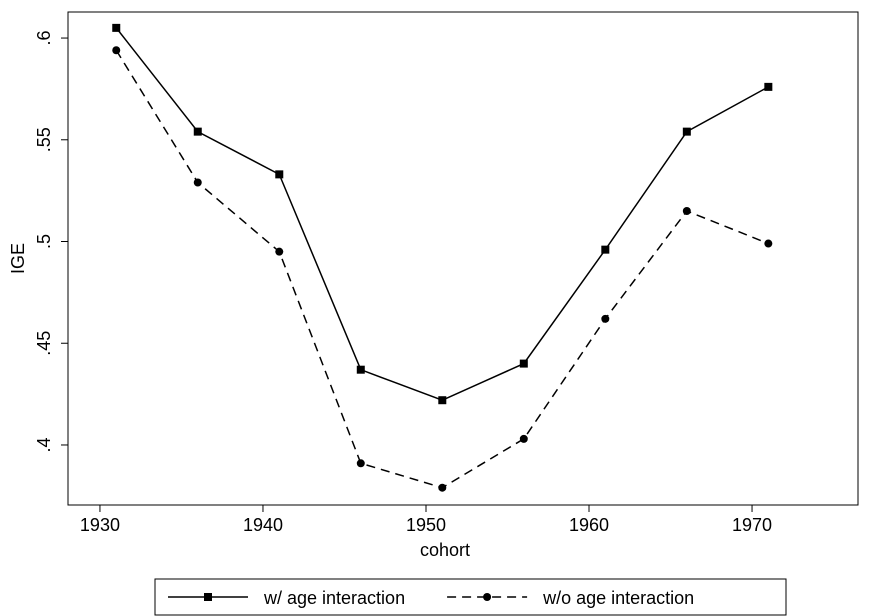  What do you see at coordinates (44, 139) in the screenshot?
I see `y-tick-label: .55` at bounding box center [44, 139].